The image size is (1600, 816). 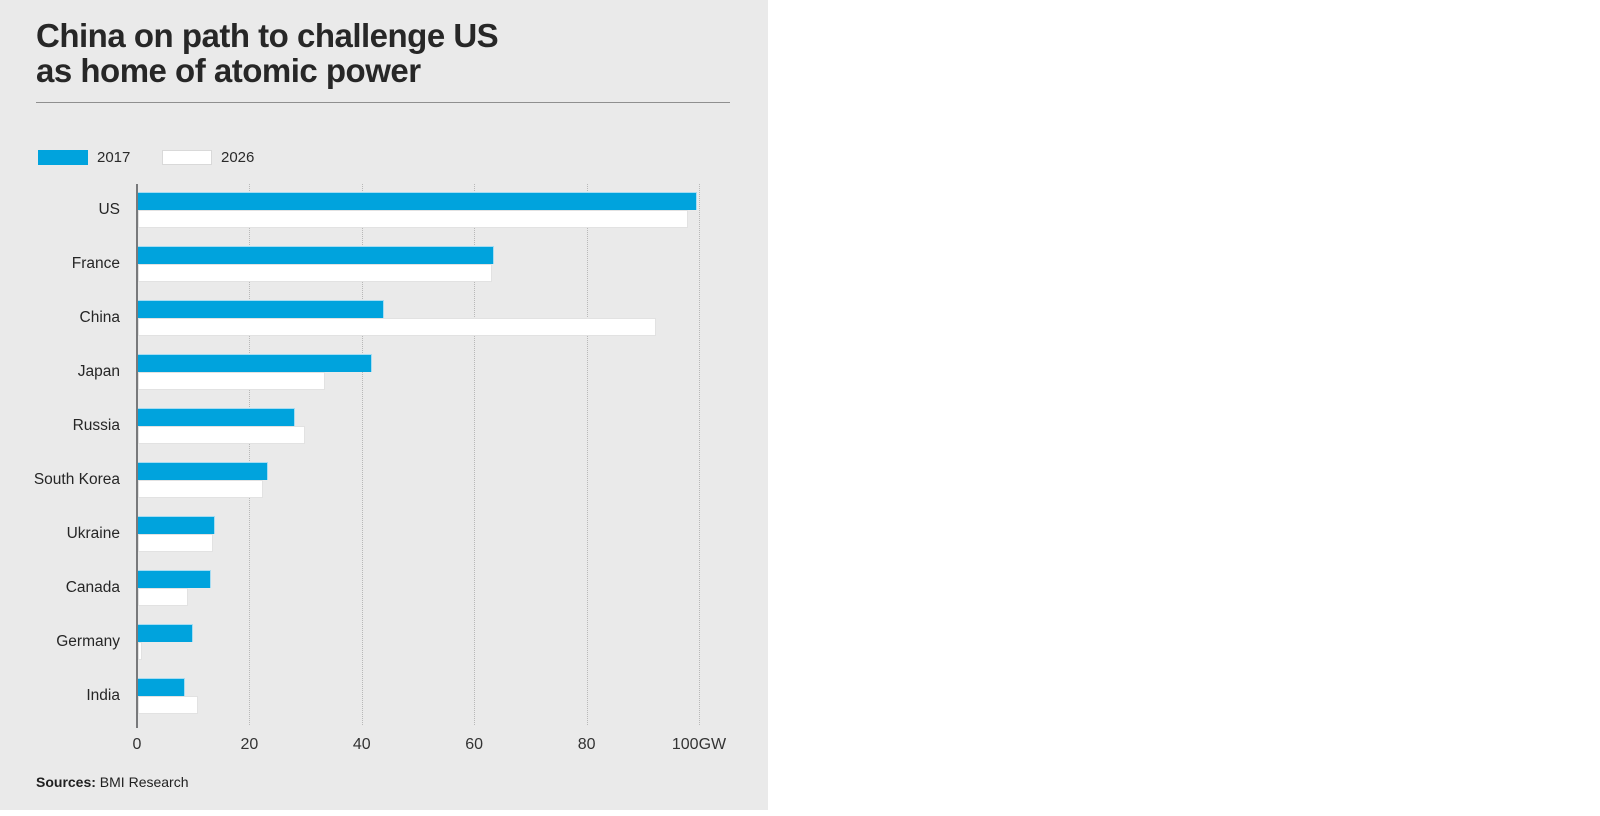 I want to click on bar-2017-japan, so click(x=255, y=363).